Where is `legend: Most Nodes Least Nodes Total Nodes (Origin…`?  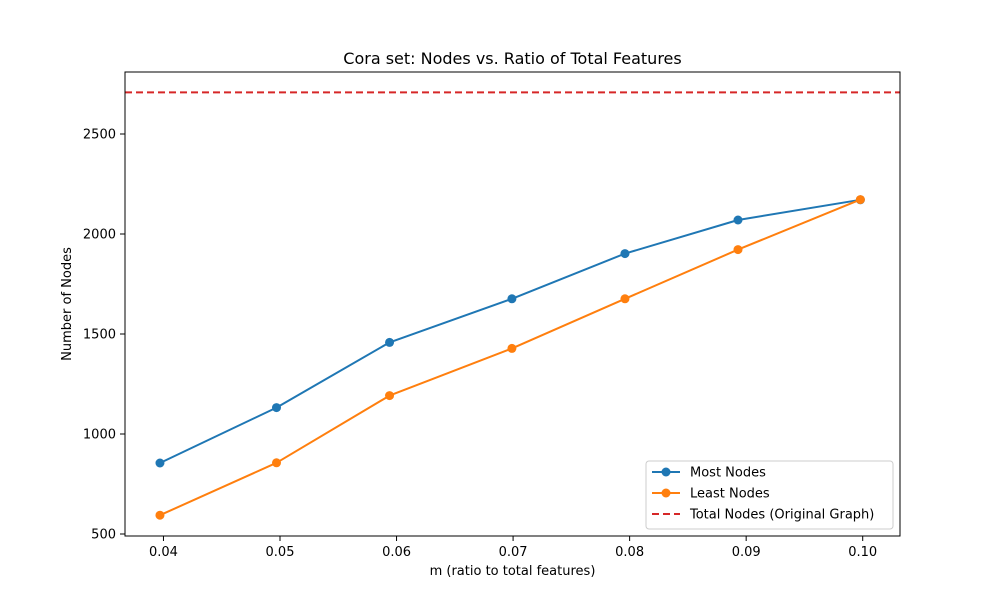 legend: Most Nodes Least Nodes Total Nodes (Origin… is located at coordinates (769, 495).